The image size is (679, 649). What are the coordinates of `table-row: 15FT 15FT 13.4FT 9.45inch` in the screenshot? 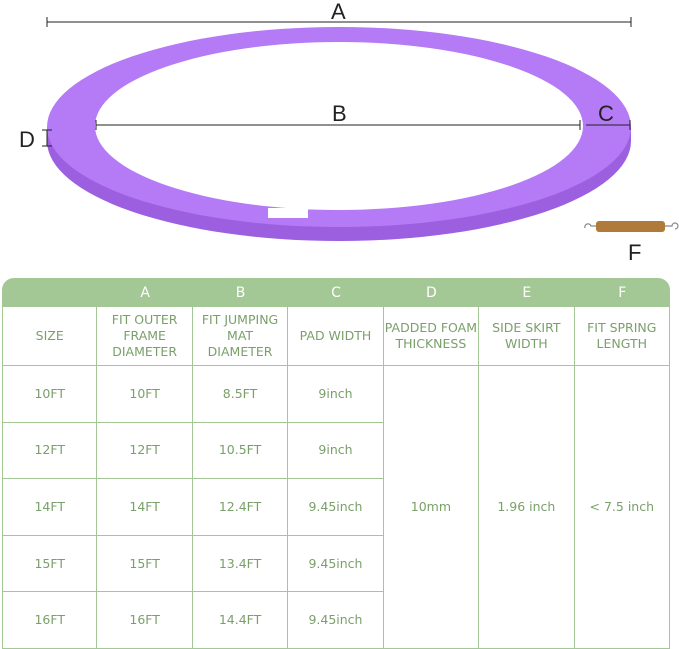 It's located at (336, 564).